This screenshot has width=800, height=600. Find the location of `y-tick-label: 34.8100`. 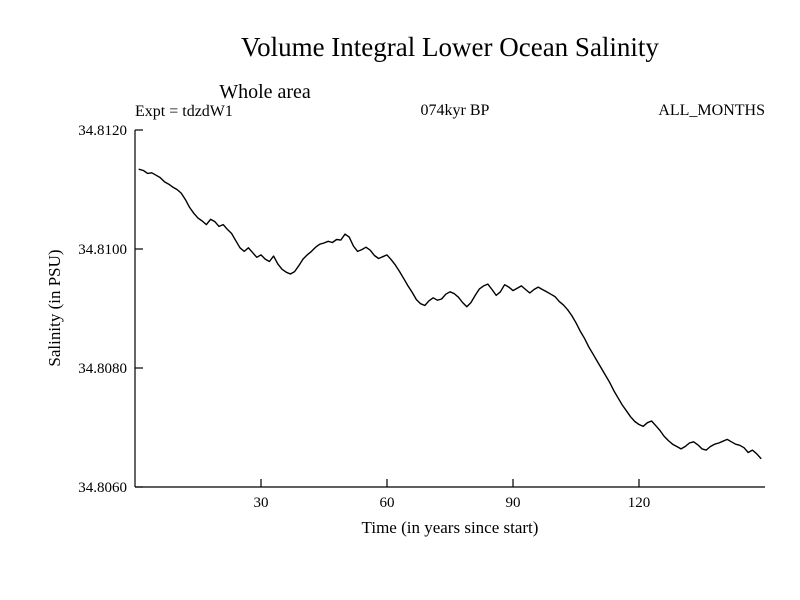

y-tick-label: 34.8100 is located at coordinates (102, 250).